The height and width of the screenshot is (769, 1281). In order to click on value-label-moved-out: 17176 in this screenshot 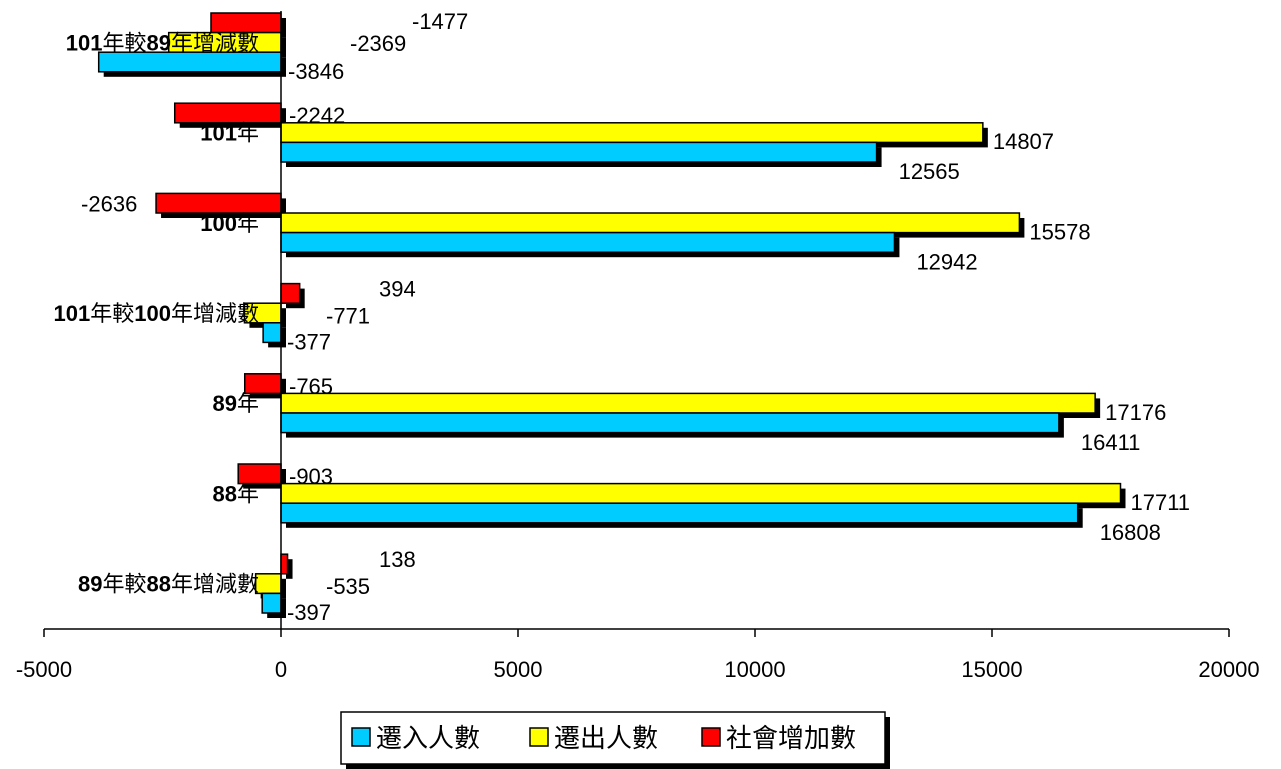, I will do `click(1135, 412)`.